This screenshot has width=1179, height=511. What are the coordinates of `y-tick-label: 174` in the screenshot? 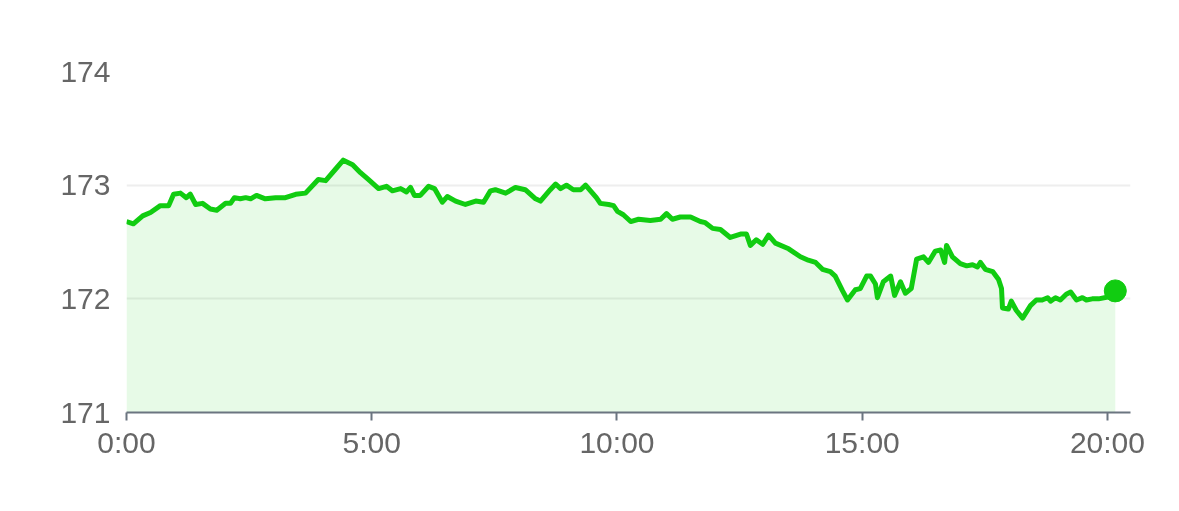 It's located at (85, 71).